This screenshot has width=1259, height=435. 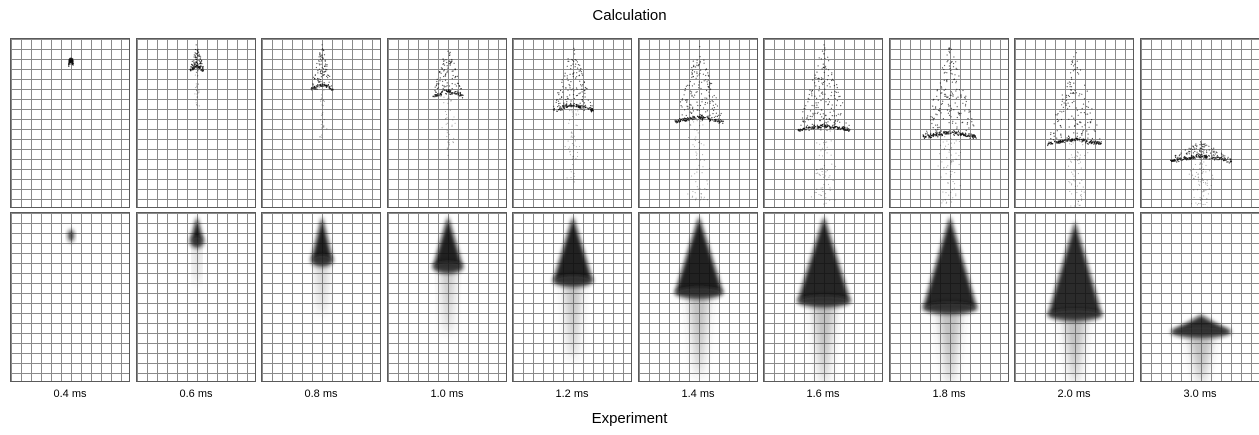 I want to click on time-label: 3.0 ms, so click(x=1200, y=394).